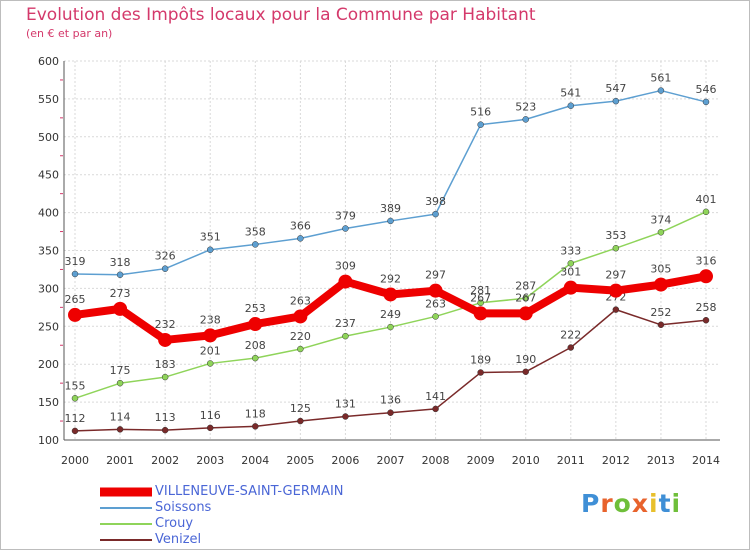 The width and height of the screenshot is (750, 550). Describe the element at coordinates (75, 261) in the screenshot. I see `data-label-soissons-2000: 319` at that location.